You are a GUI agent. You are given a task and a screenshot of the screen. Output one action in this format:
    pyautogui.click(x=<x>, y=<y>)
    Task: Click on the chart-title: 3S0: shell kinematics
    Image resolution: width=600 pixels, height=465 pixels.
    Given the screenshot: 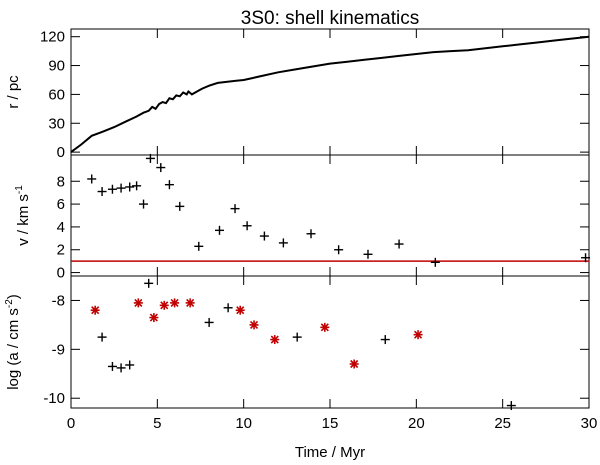 What is the action you would take?
    pyautogui.click(x=330, y=18)
    